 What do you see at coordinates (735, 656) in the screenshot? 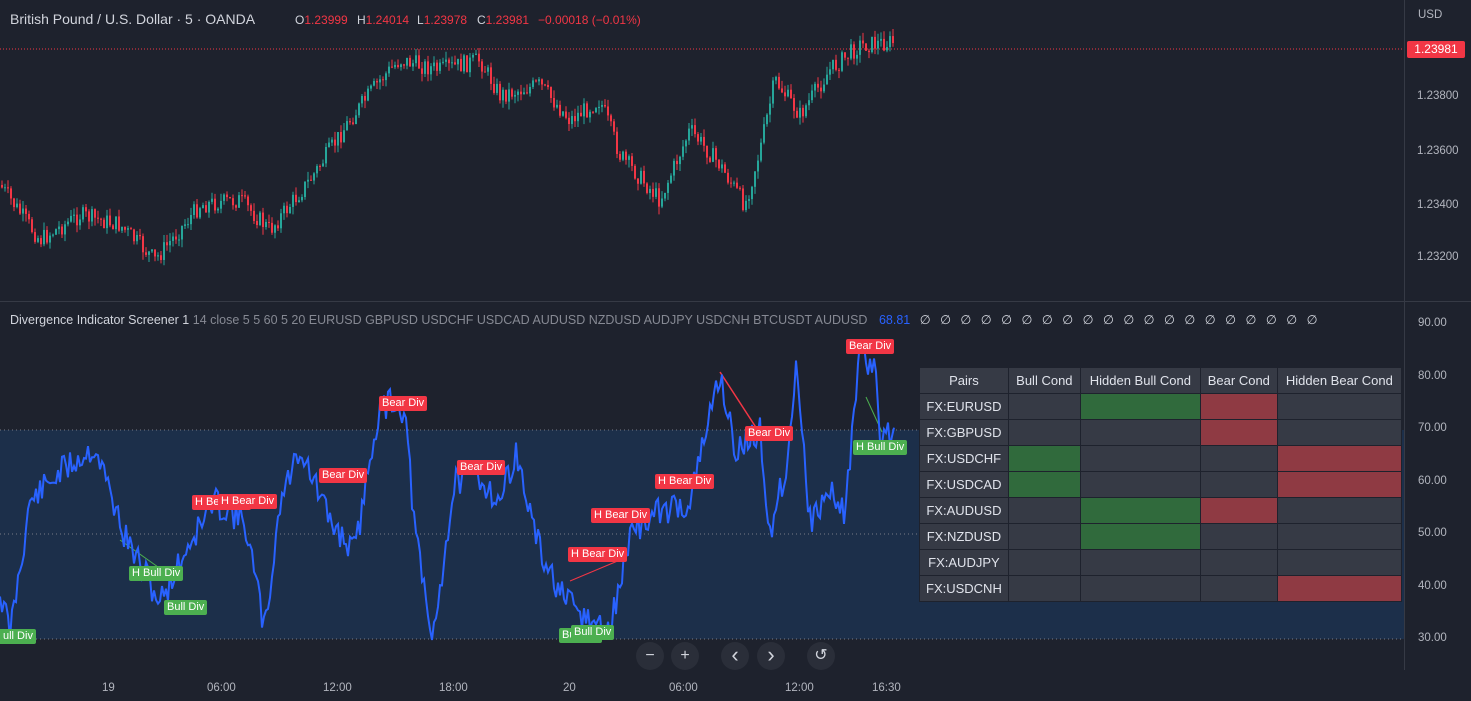
I see `scroll-left-button: ‹` at bounding box center [735, 656].